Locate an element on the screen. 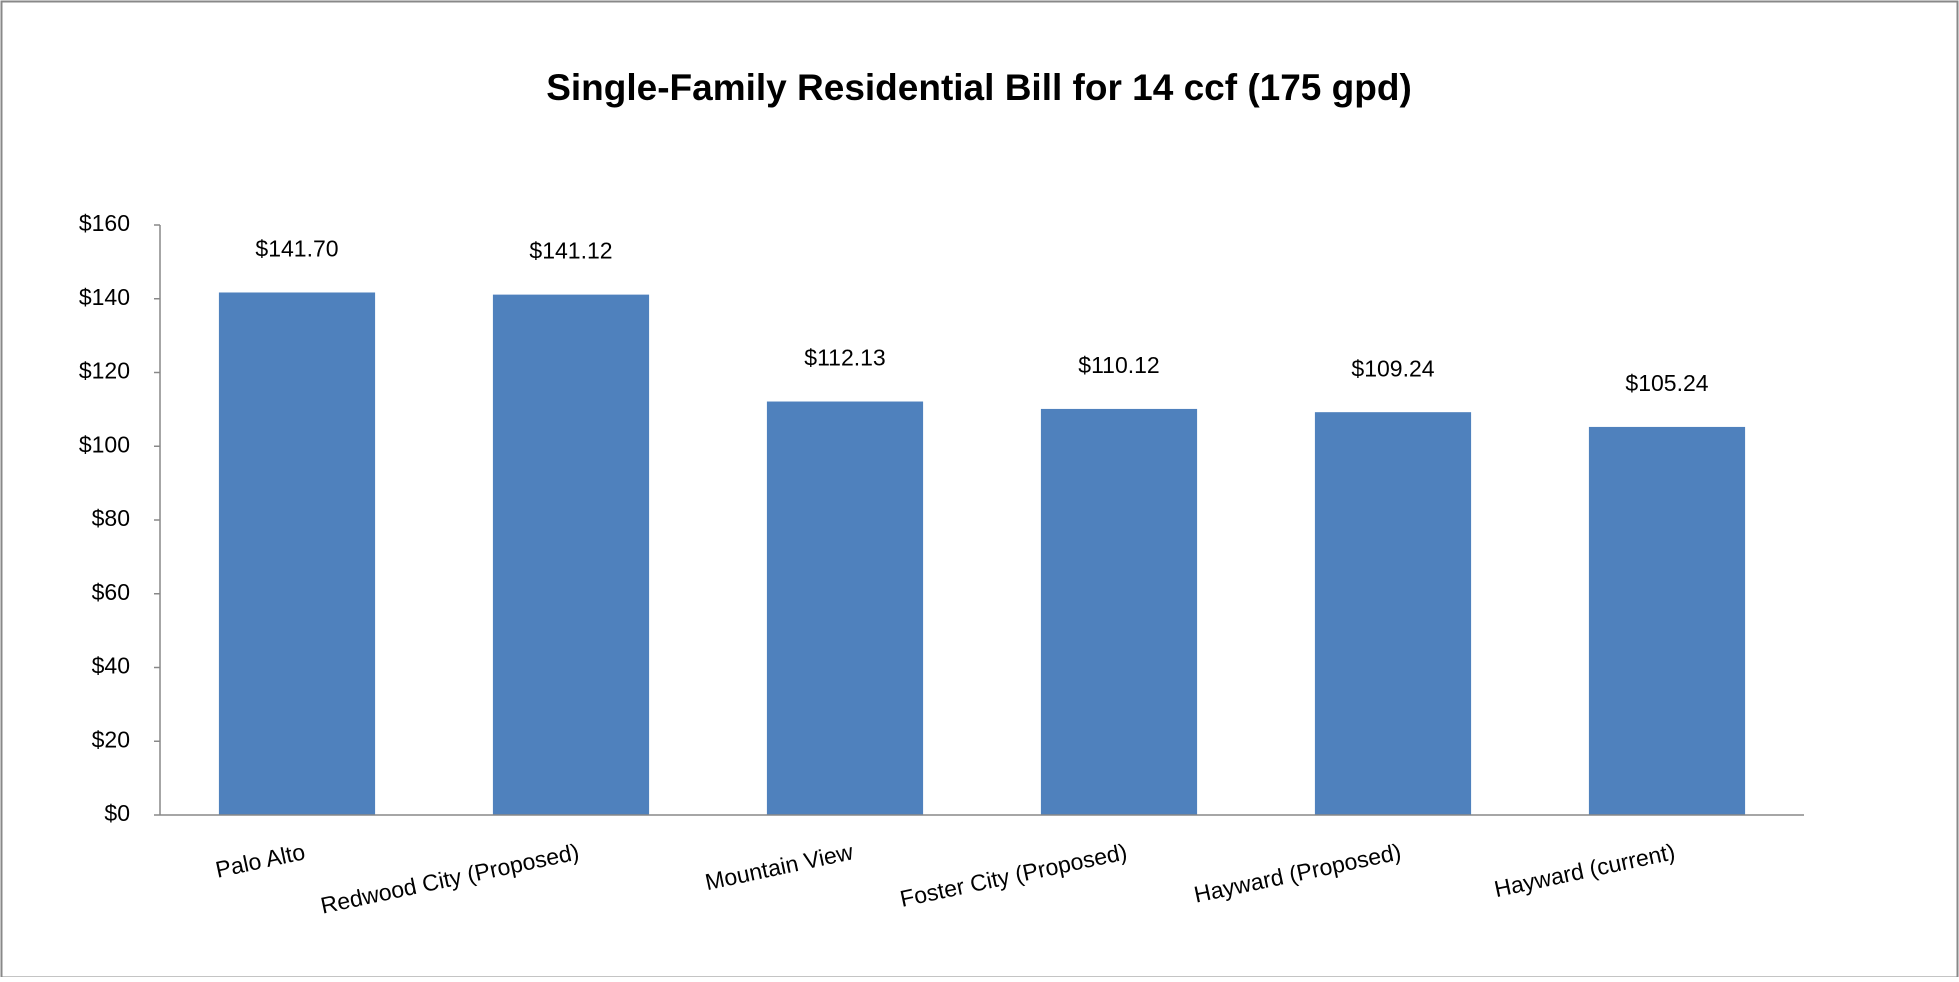 The image size is (1959, 982). y-tick-label: $0 is located at coordinates (117, 813).